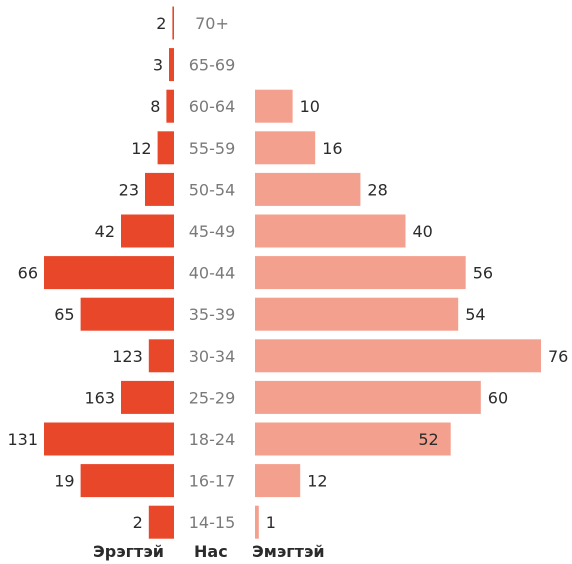 The height and width of the screenshot is (564, 572). What do you see at coordinates (22, 439) in the screenshot?
I see `male-value-label: 131` at bounding box center [22, 439].